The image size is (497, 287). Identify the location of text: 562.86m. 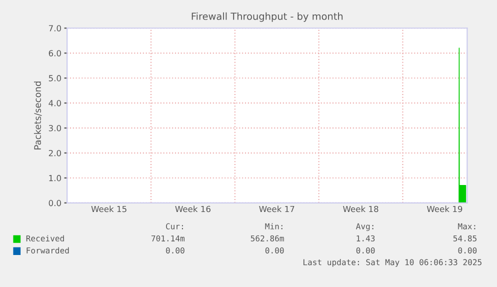
(267, 238).